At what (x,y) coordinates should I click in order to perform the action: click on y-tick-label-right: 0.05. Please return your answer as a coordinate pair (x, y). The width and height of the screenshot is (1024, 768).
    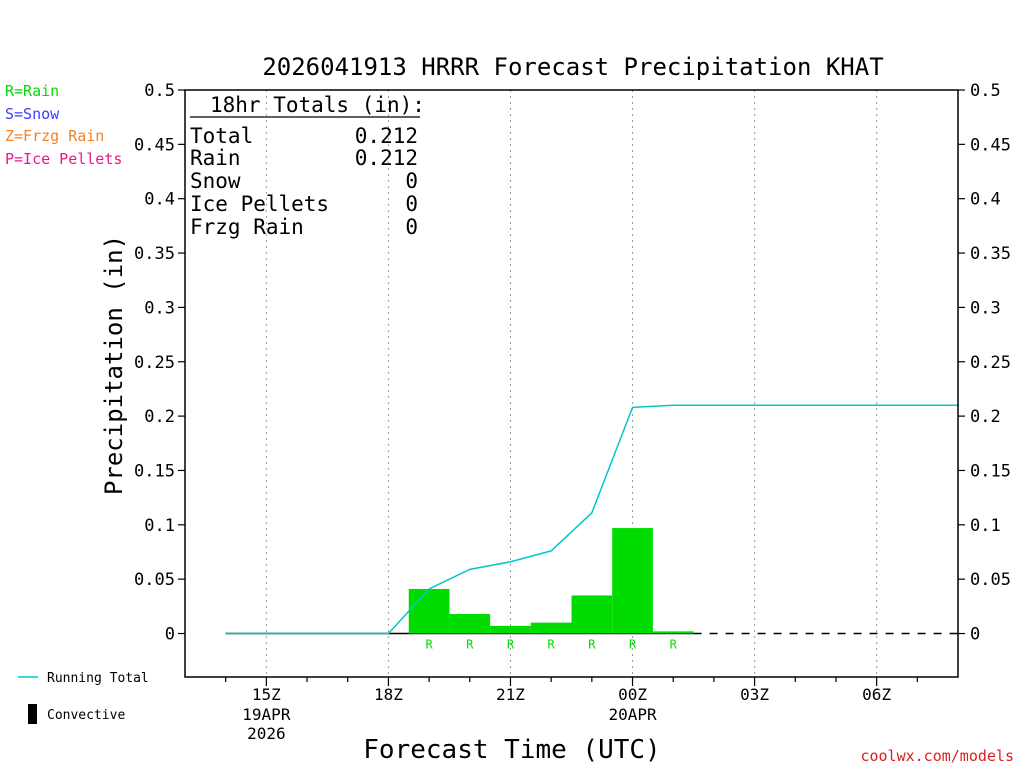
    Looking at the image, I should click on (990, 580).